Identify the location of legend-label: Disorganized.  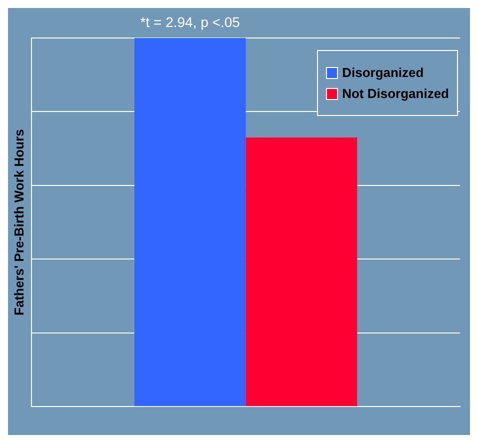
(383, 72).